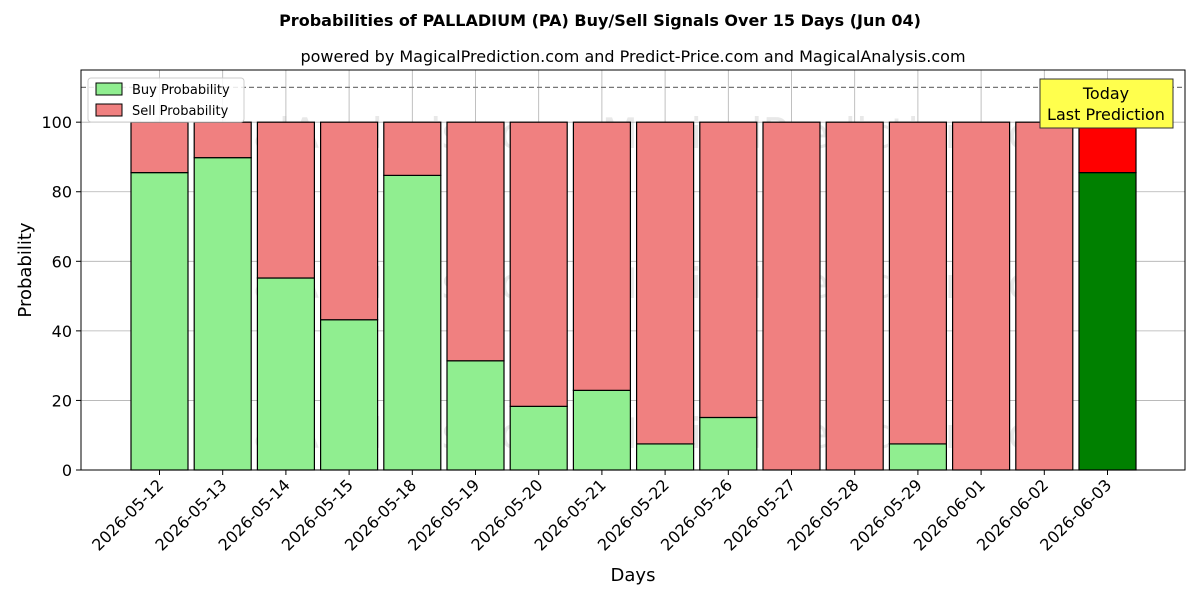 This screenshot has height=600, width=1200. What do you see at coordinates (109, 89) in the screenshot?
I see `legend-swatch-buy` at bounding box center [109, 89].